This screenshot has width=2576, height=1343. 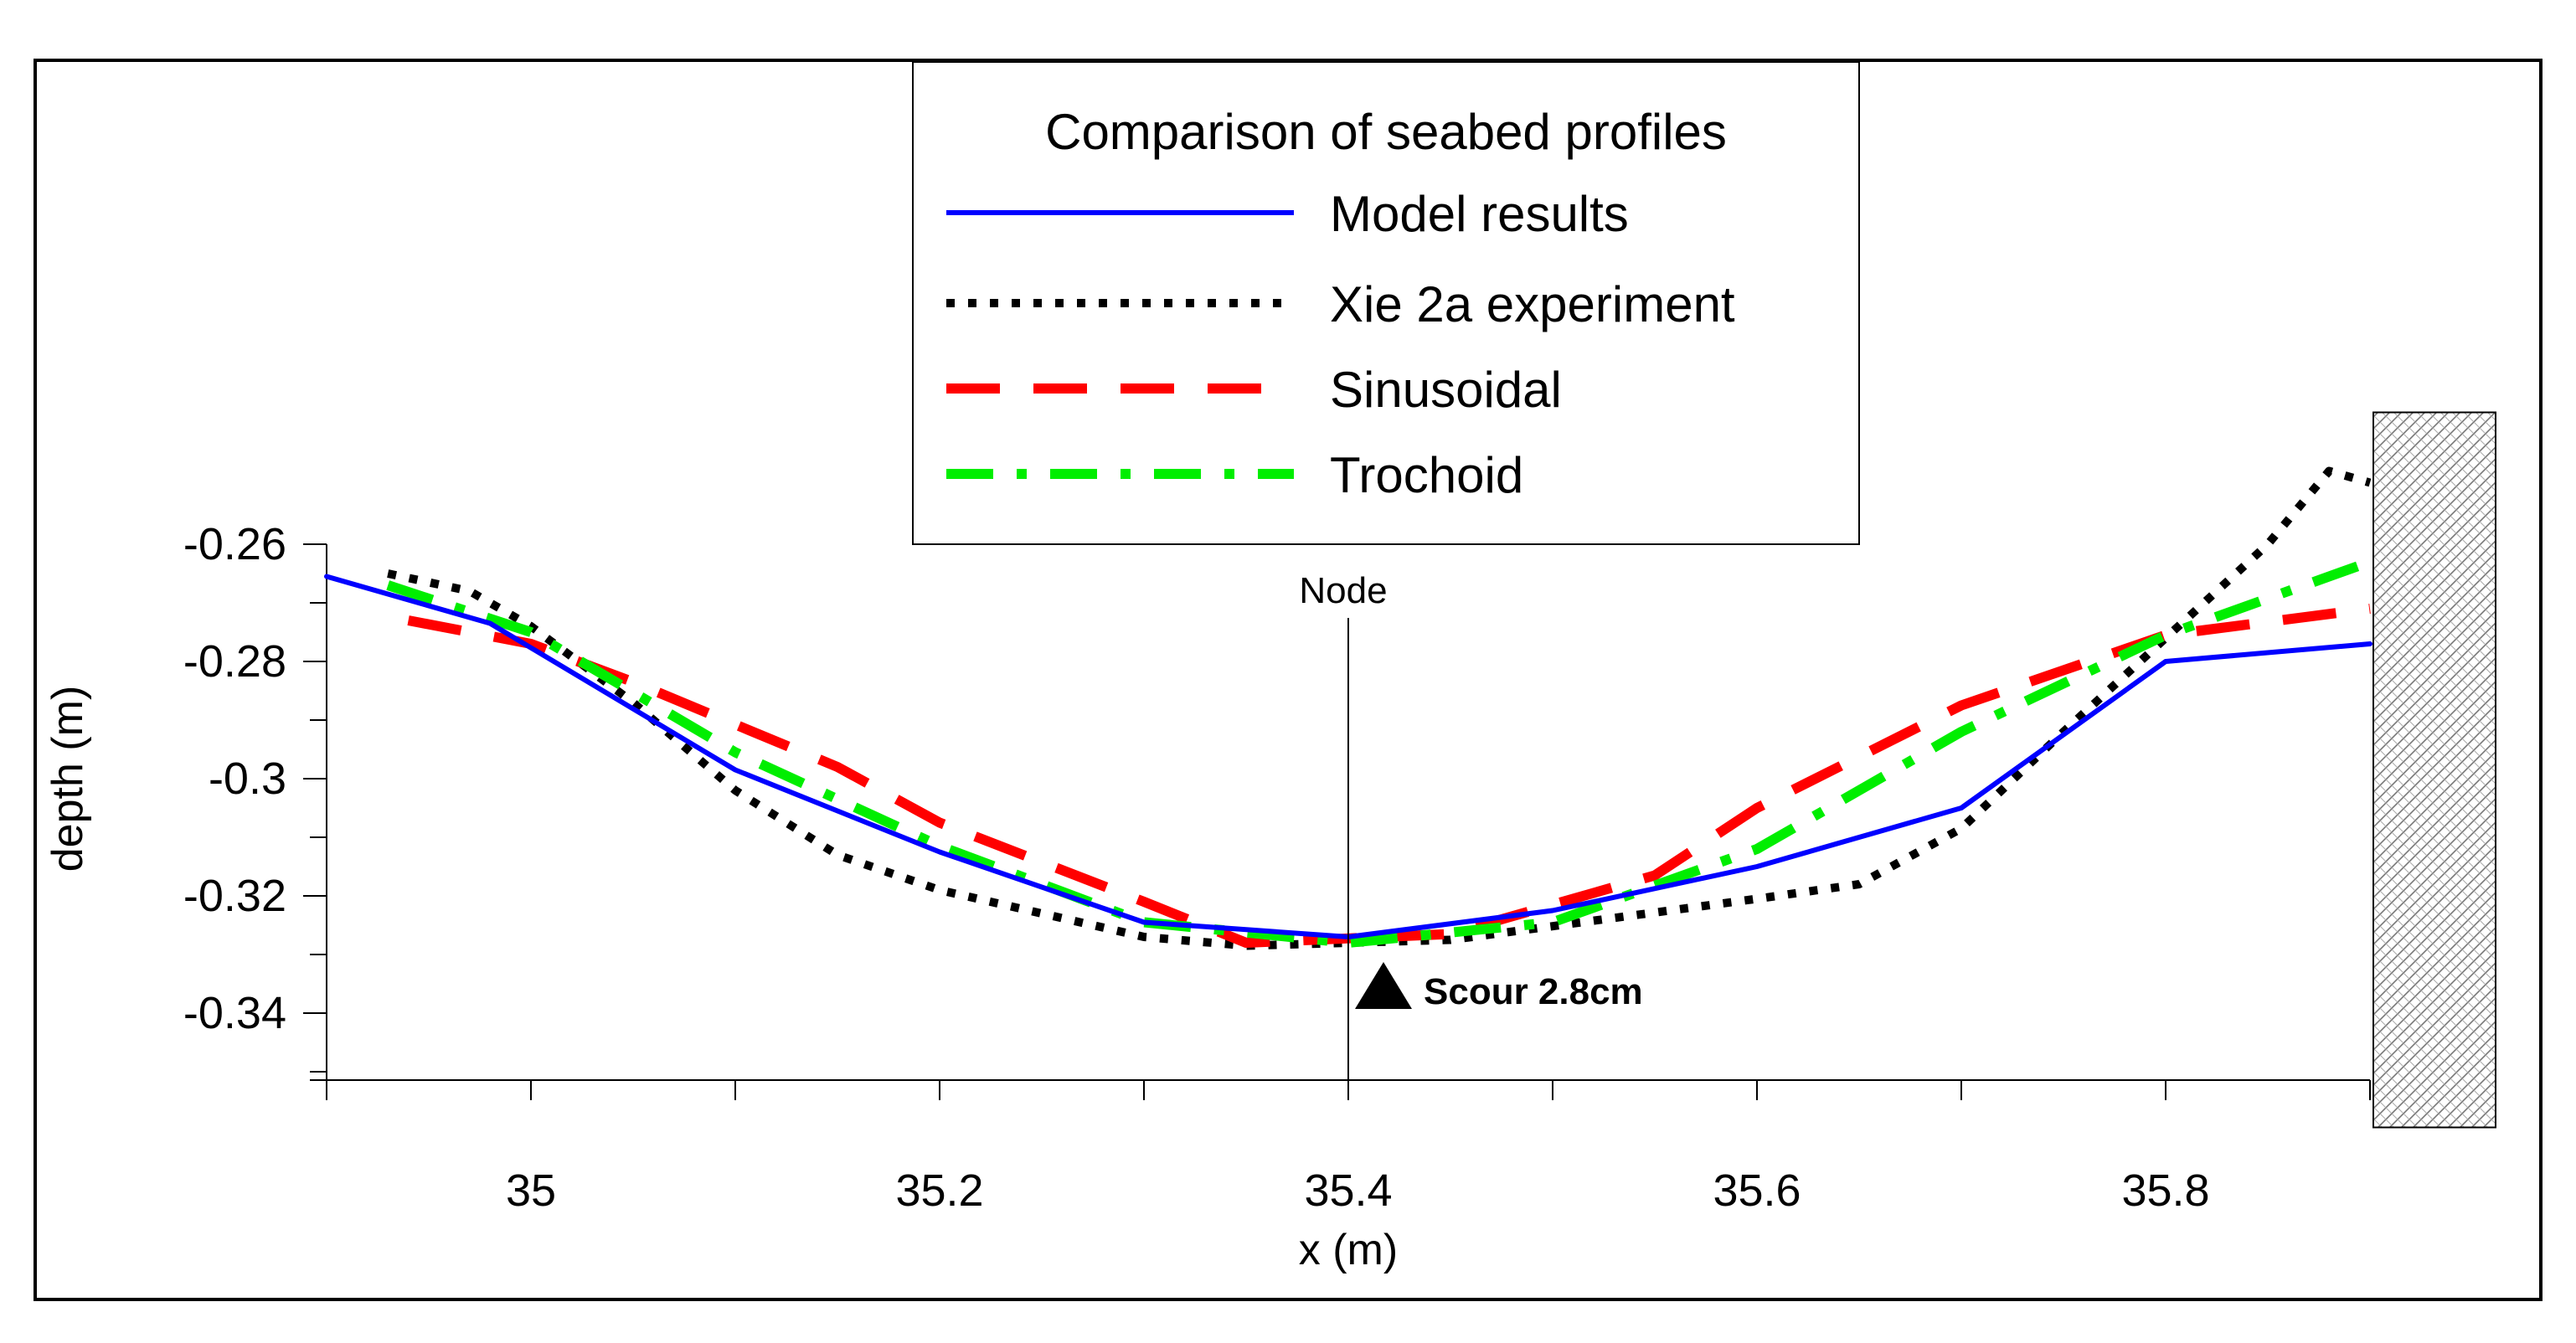 What do you see at coordinates (234, 544) in the screenshot?
I see `y-tick-label: -0.26` at bounding box center [234, 544].